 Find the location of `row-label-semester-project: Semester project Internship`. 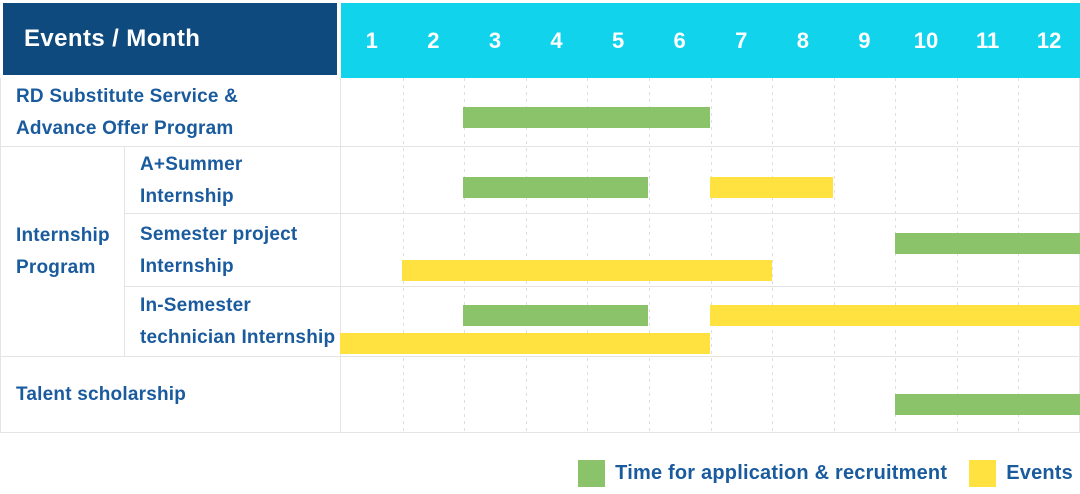

row-label-semester-project: Semester project Internship is located at coordinates (219, 250).